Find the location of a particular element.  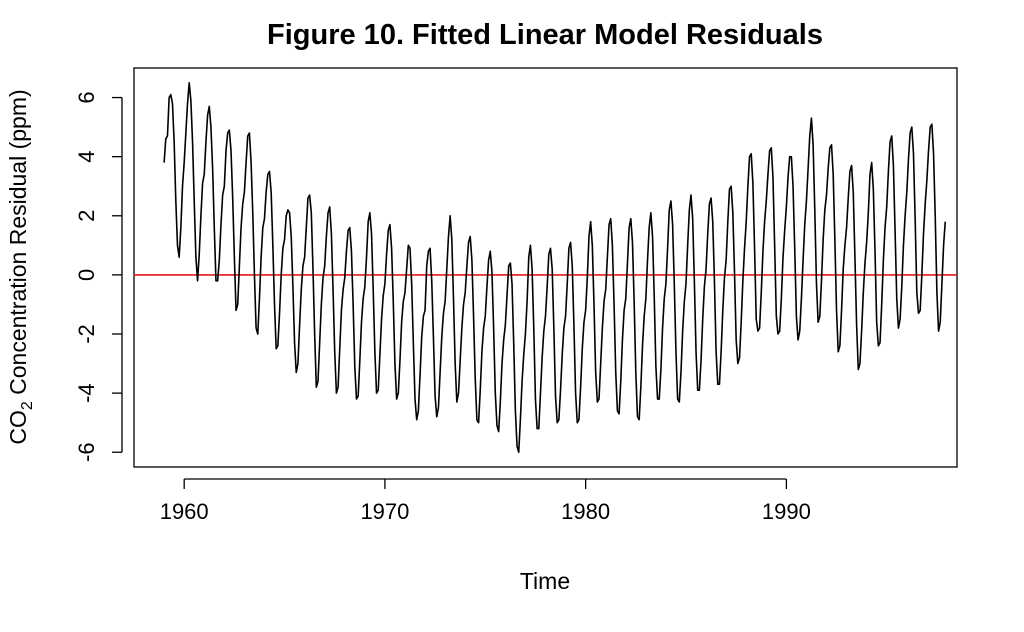

y-tick-label: 4 is located at coordinates (86, 157).